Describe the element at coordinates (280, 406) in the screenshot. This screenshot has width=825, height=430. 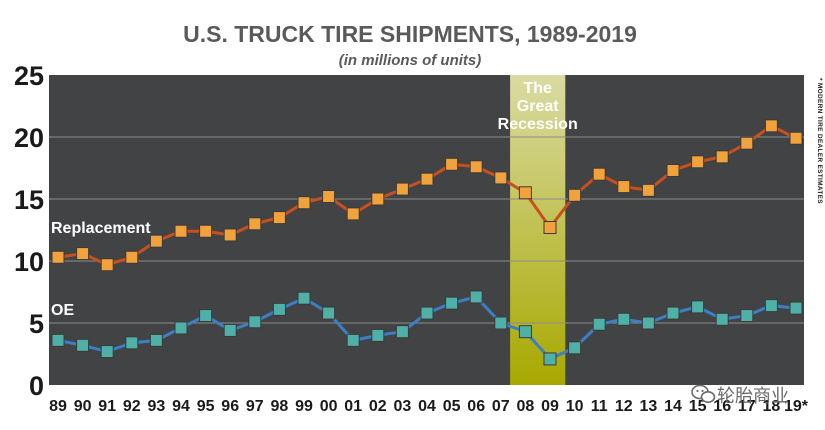
I see `x-tick-label: 98` at that location.